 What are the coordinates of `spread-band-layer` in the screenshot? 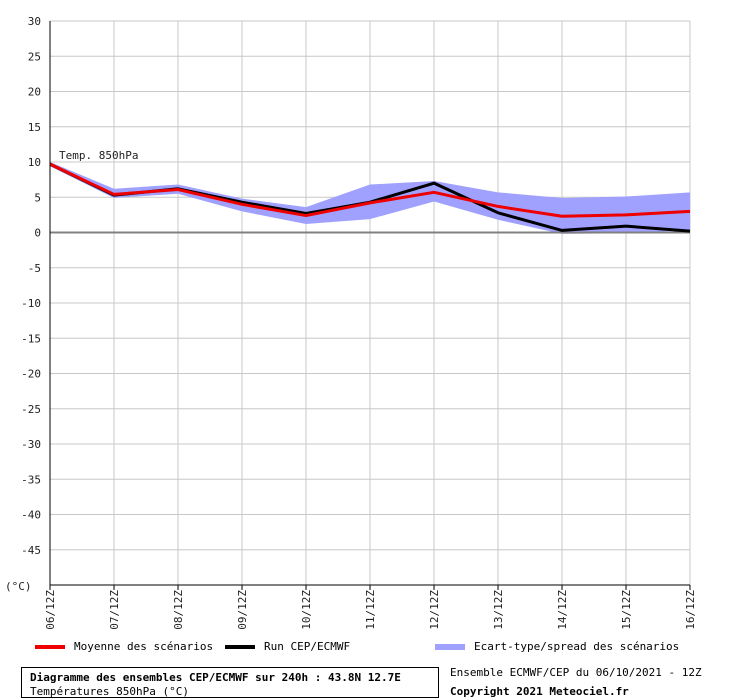 It's located at (370, 198).